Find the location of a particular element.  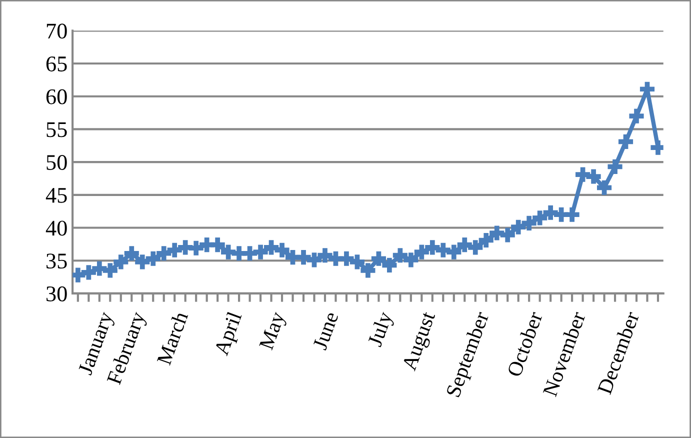

y-tick-label: 70 is located at coordinates (56, 31).